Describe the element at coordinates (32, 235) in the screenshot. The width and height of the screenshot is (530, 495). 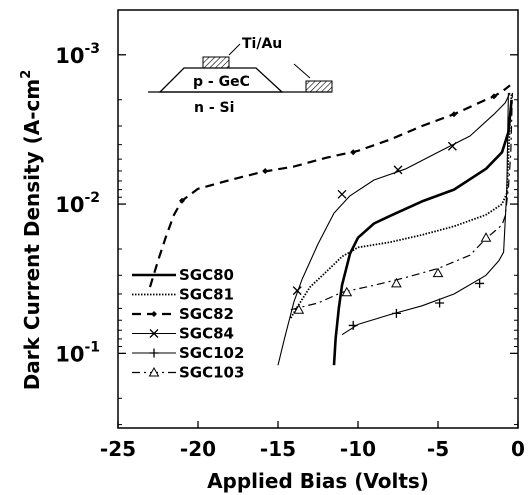
I see `y-axis-label-main: Dark Current Density (A-cm` at that location.